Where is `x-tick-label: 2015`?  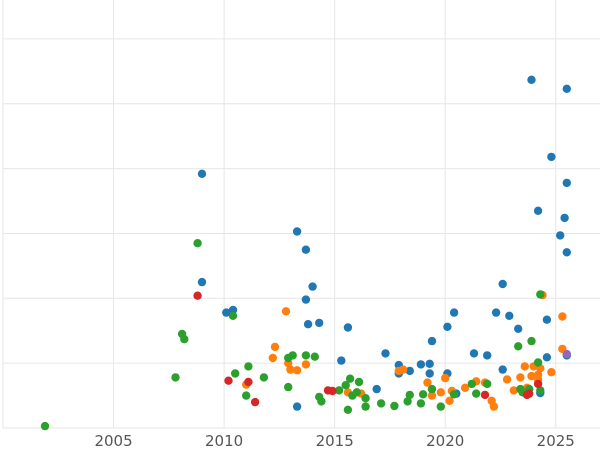 x-tick-label: 2015 is located at coordinates (335, 441).